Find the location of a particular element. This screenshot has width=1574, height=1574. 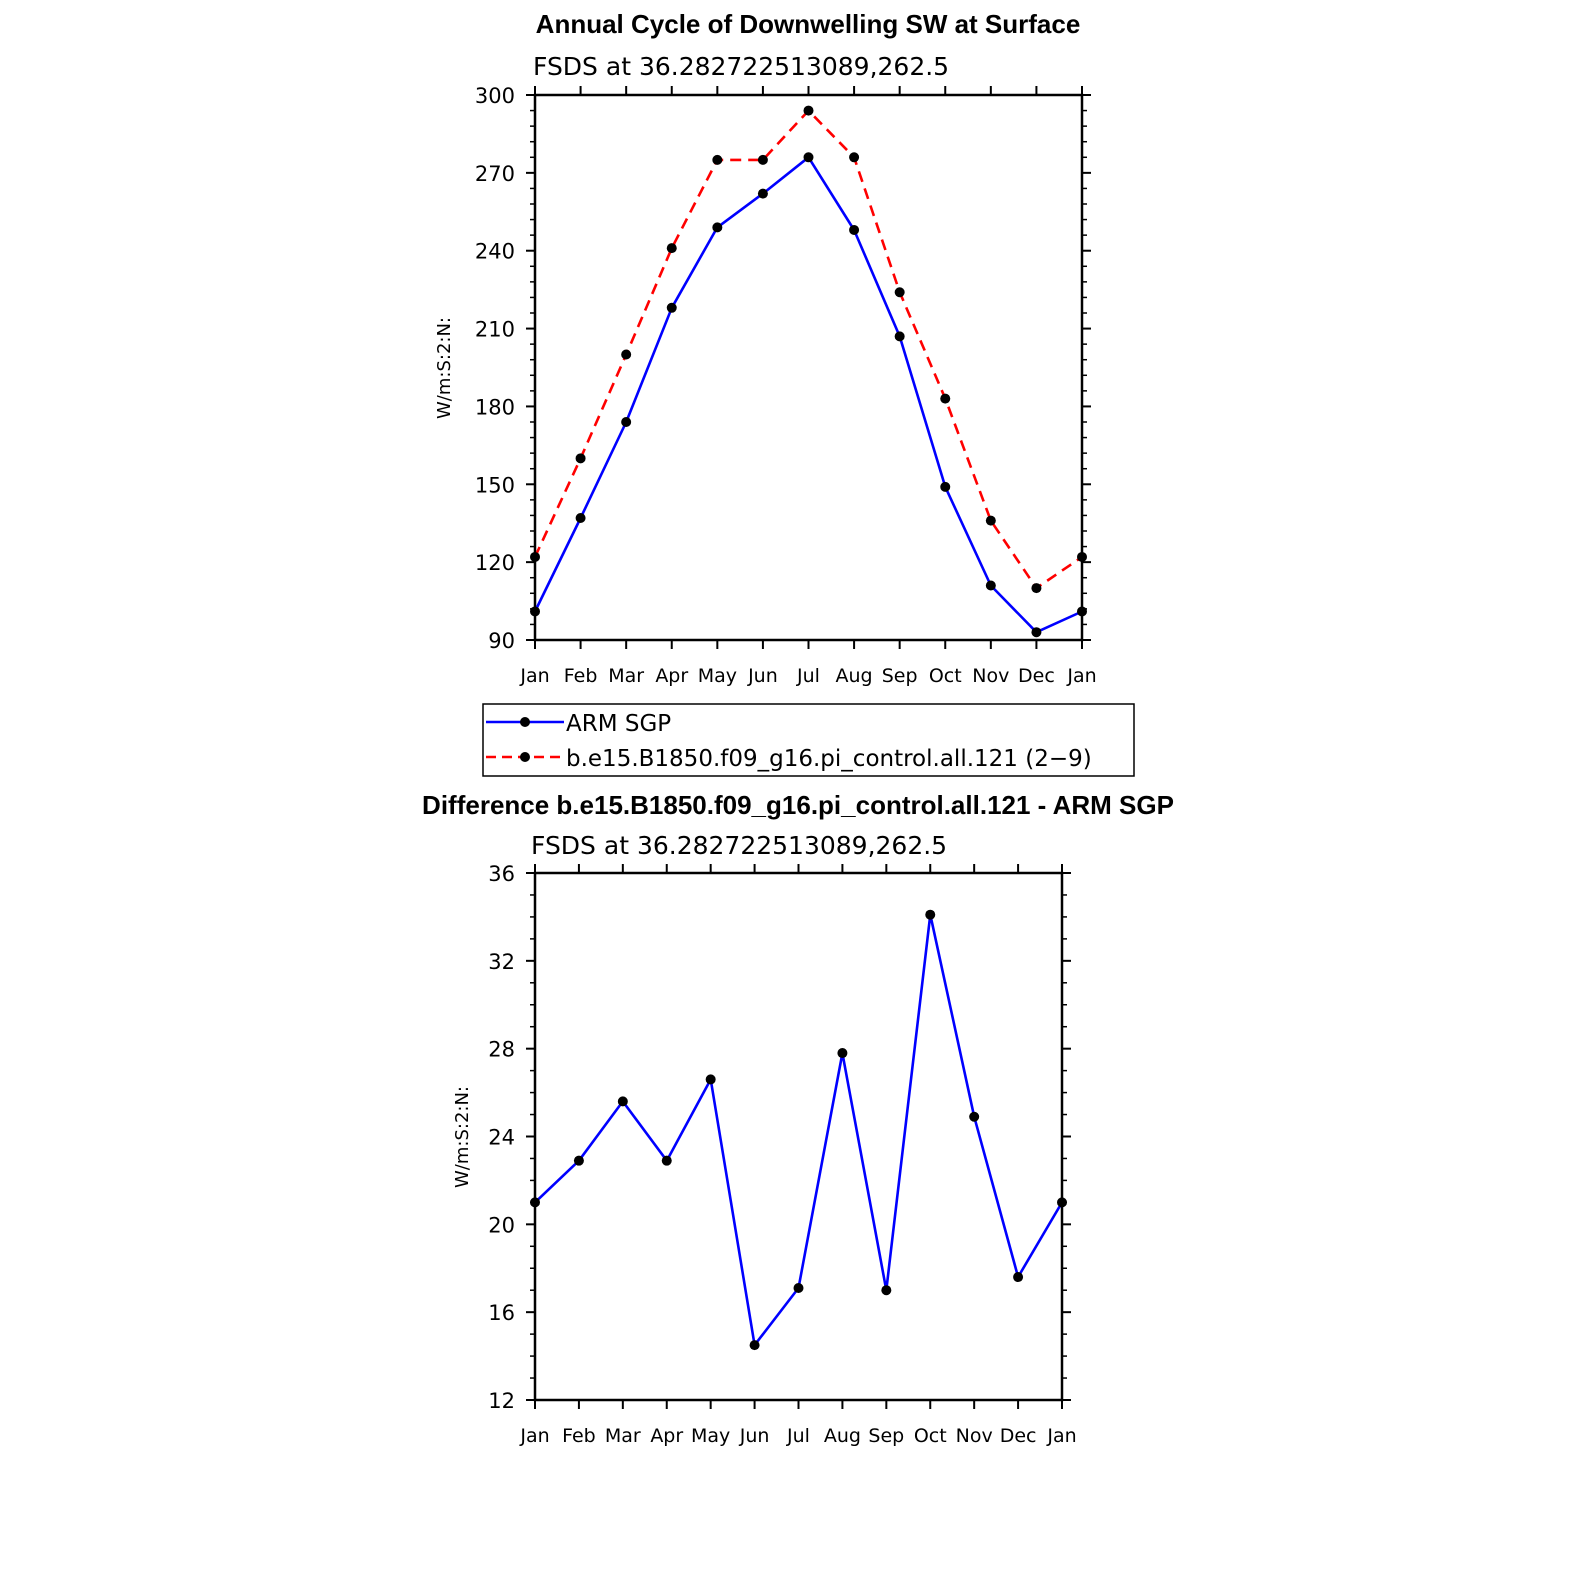

y-tick-label: 90 is located at coordinates (501, 641).